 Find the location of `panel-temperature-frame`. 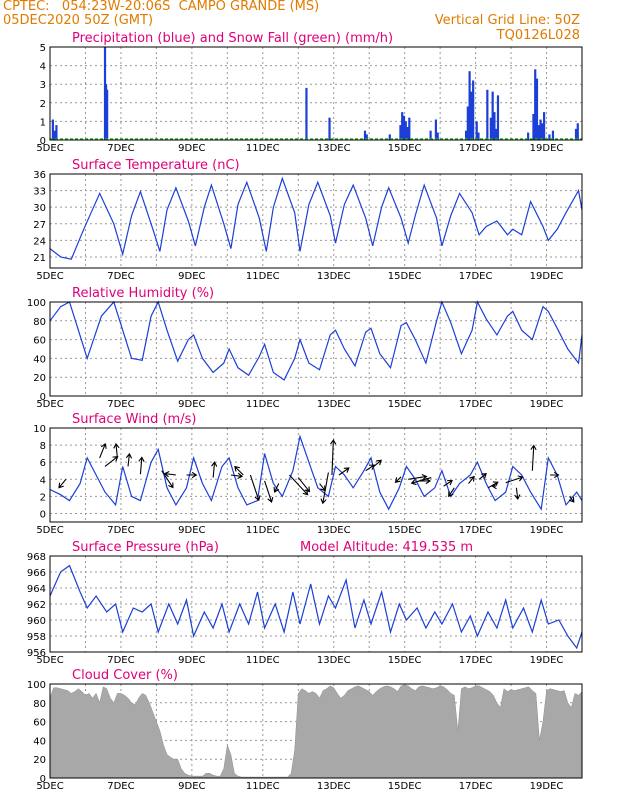

panel-temperature-frame is located at coordinates (316, 221).